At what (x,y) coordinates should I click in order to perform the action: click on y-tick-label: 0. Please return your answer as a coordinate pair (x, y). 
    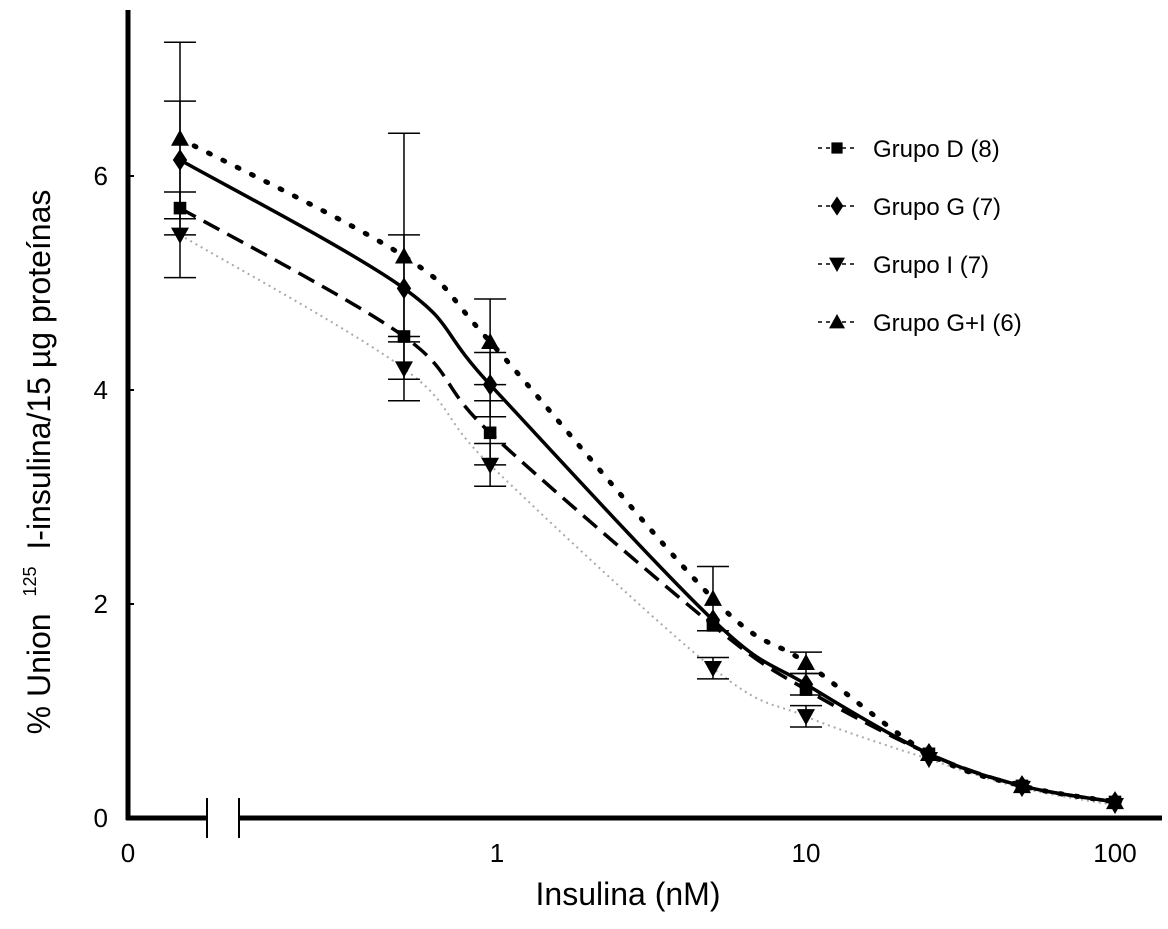
    Looking at the image, I should click on (101, 818).